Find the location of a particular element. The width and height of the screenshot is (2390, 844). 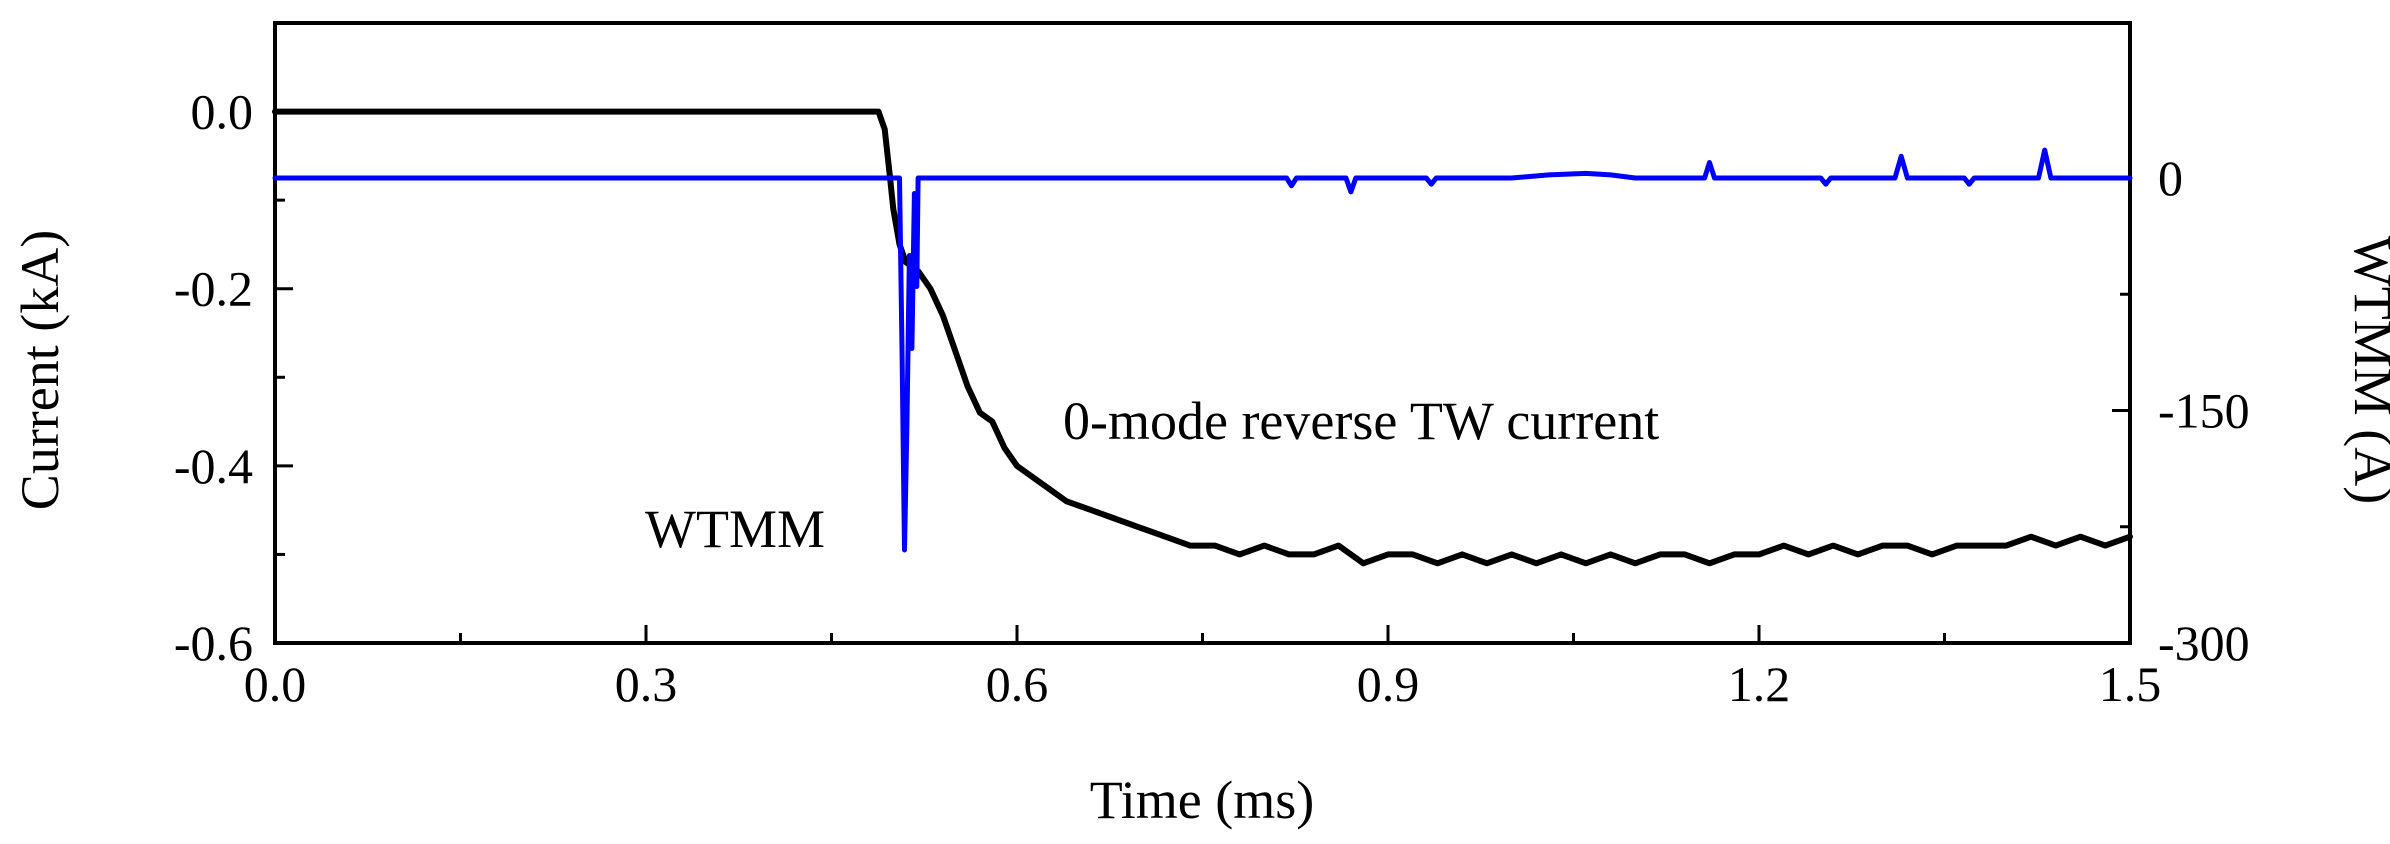

x-tick-label: 1.2 is located at coordinates (1759, 684).